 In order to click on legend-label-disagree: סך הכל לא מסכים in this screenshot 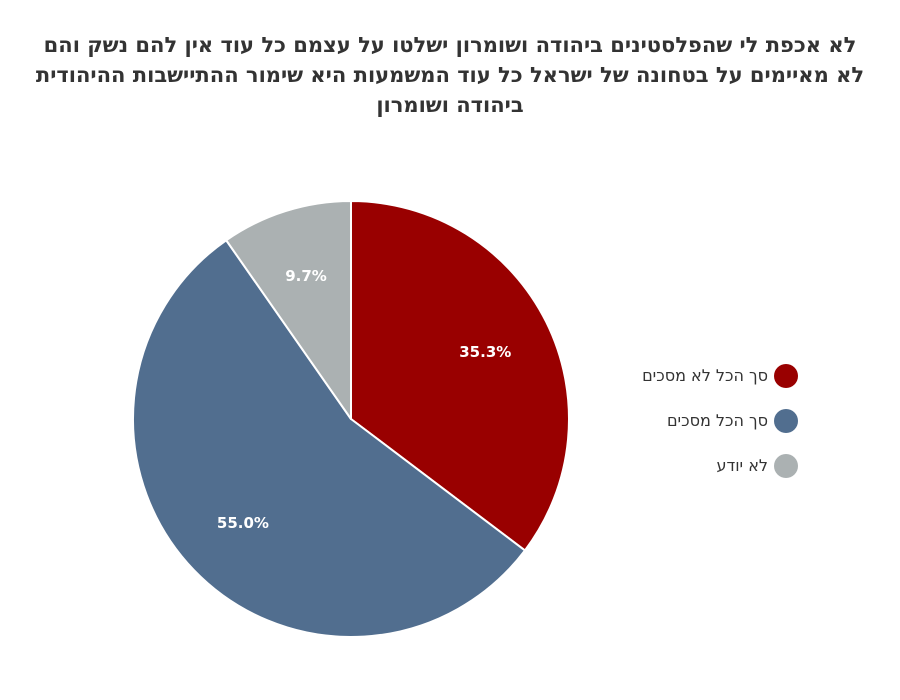, I will do `click(705, 375)`.